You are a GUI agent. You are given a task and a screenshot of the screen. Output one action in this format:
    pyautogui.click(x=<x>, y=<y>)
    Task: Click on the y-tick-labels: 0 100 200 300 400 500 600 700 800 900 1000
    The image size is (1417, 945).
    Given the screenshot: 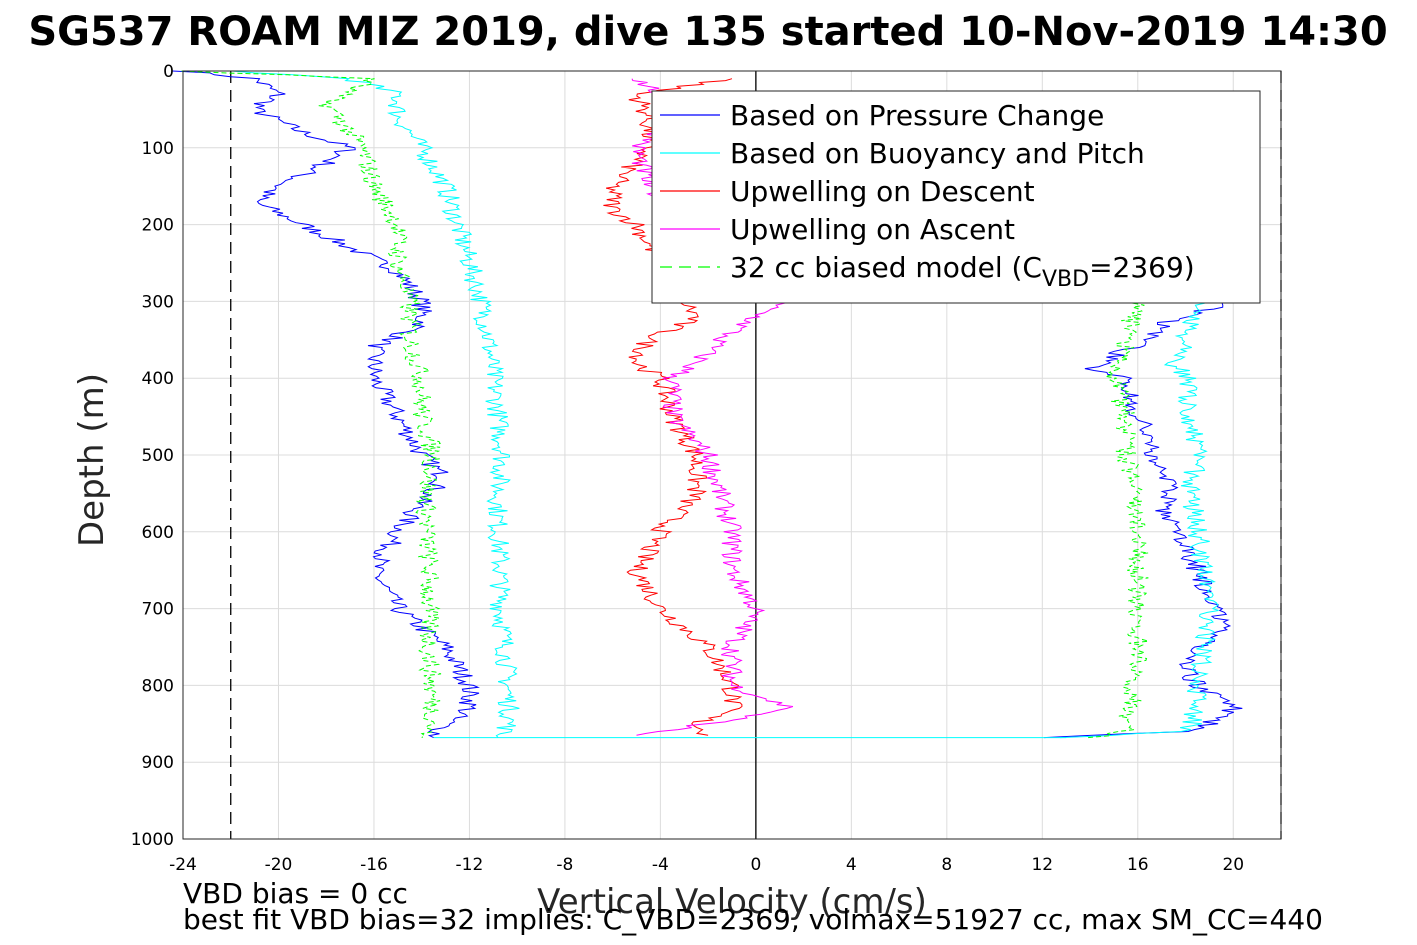 What is the action you would take?
    pyautogui.click(x=152, y=456)
    